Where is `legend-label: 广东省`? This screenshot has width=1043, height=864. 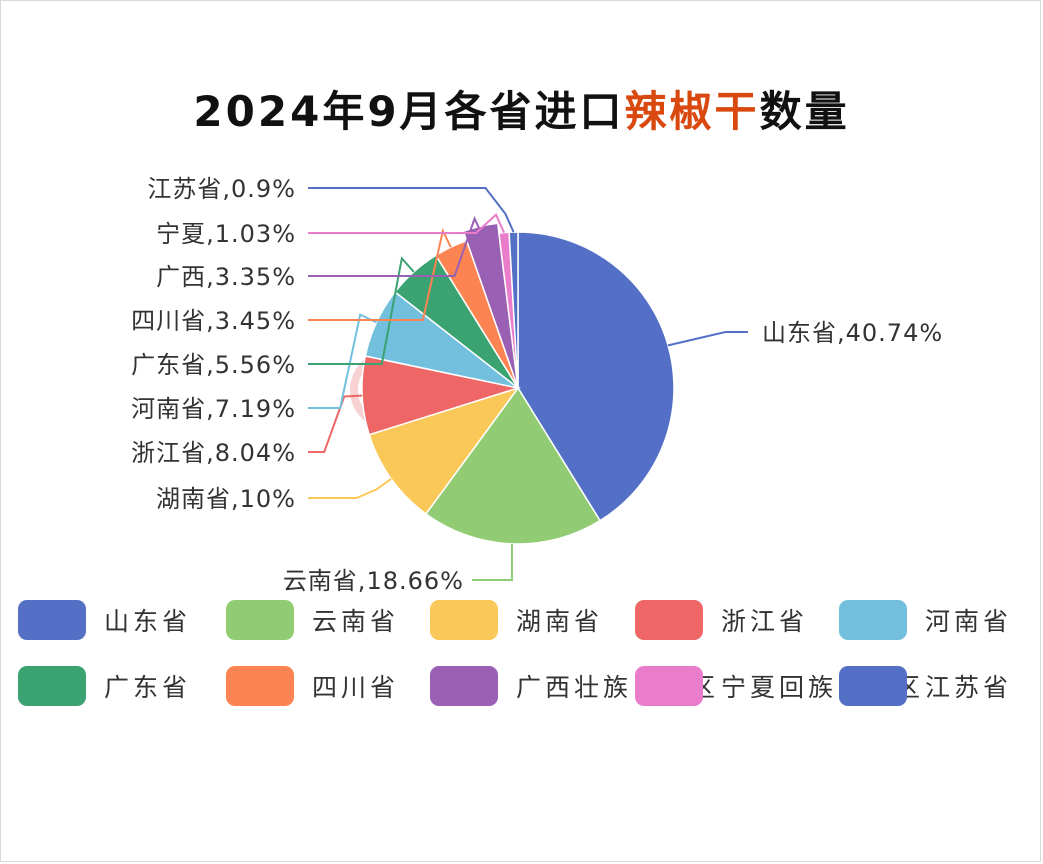
legend-label: 广东省 is located at coordinates (148, 687).